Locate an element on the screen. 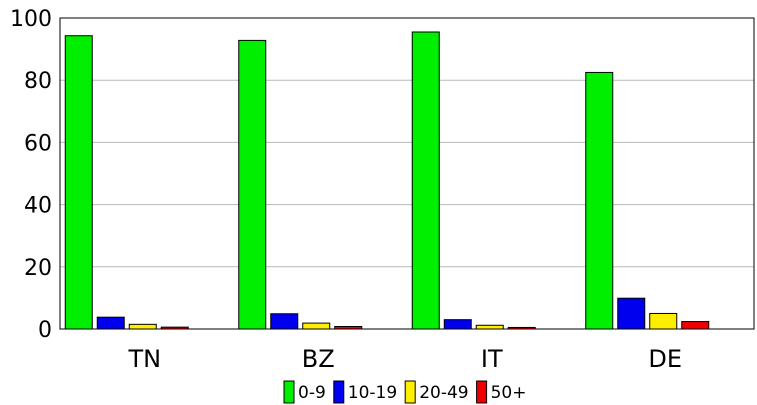 The height and width of the screenshot is (405, 757). legend-label: 50+ is located at coordinates (509, 393).